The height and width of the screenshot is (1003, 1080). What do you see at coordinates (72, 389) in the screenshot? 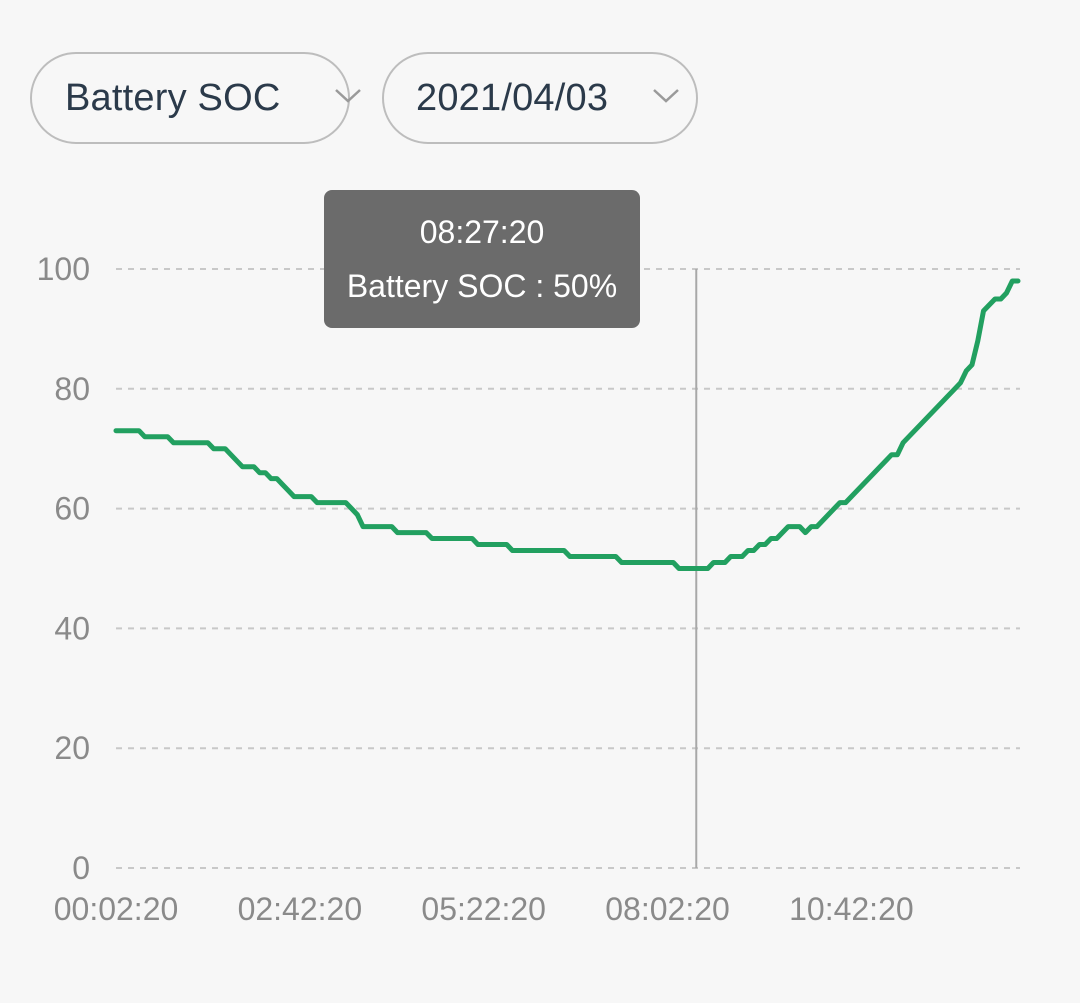
I see `y-tick-label: 80` at bounding box center [72, 389].